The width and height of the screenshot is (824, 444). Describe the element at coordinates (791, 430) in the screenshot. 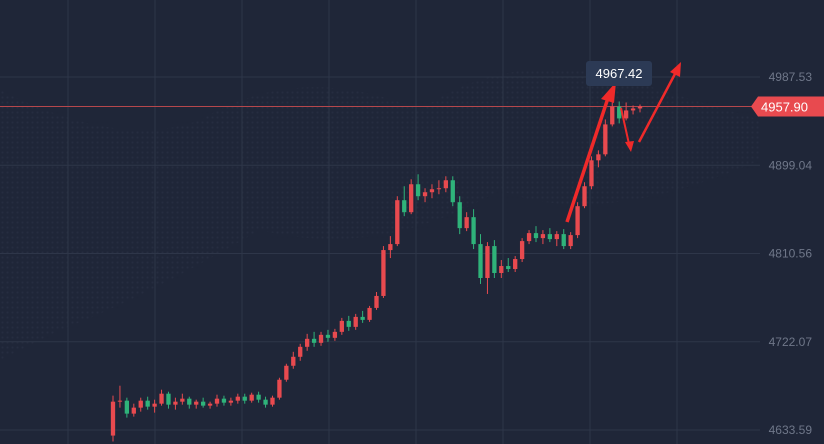

I see `y-tick-label: 4633.59` at that location.